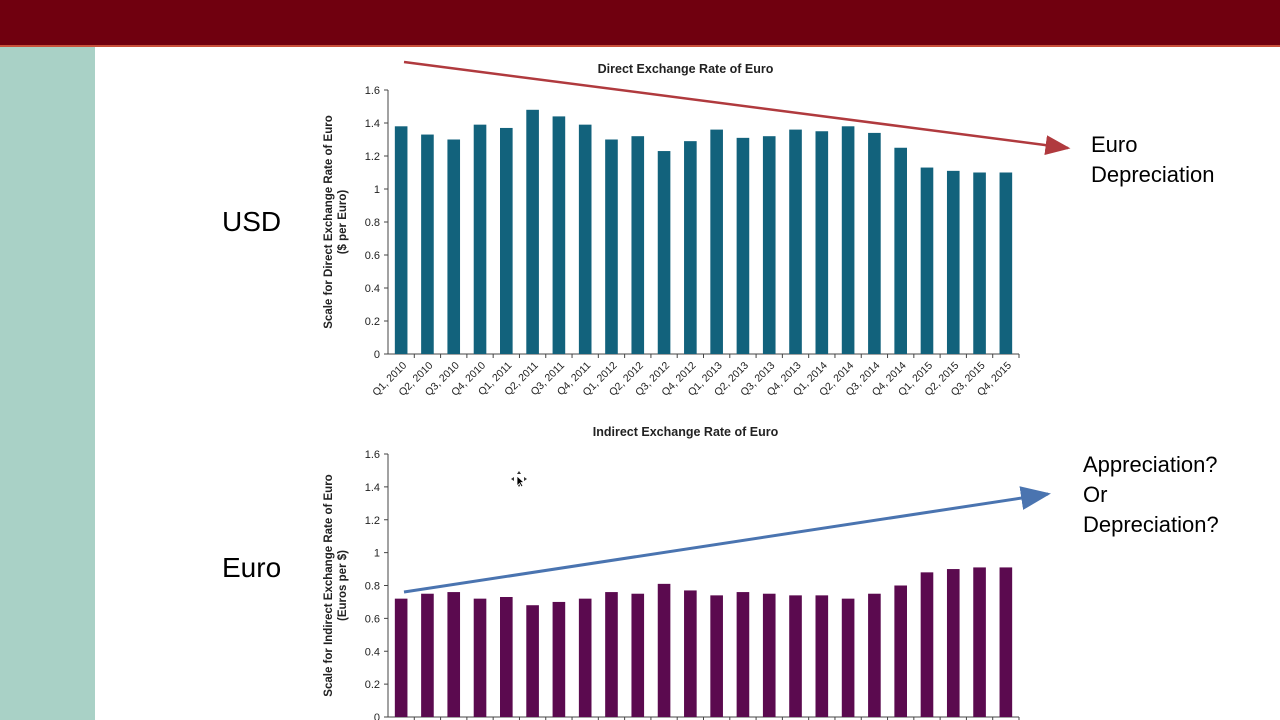 This screenshot has width=1280, height=720. Describe the element at coordinates (686, 432) in the screenshot. I see `chart-title: Indirect Exchange Rate of Euro` at that location.